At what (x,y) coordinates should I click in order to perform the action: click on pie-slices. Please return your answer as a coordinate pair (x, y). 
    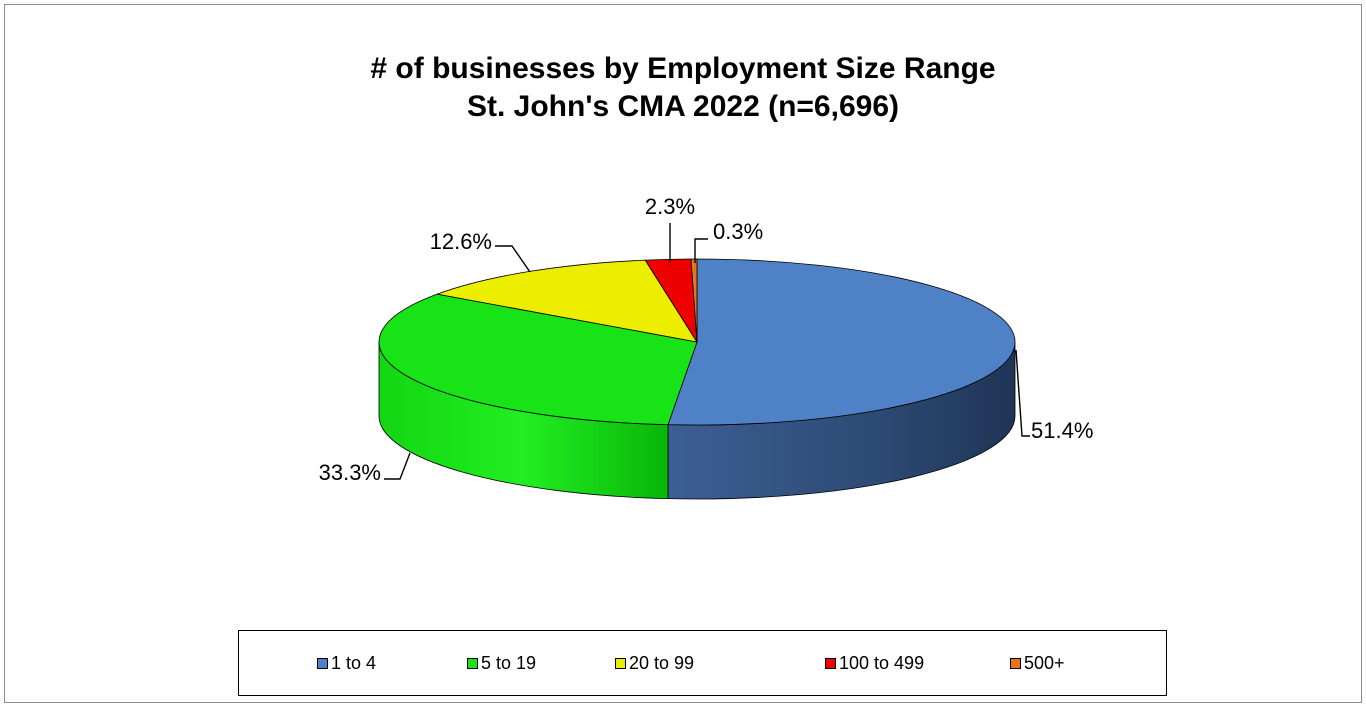
    Looking at the image, I should click on (697, 342).